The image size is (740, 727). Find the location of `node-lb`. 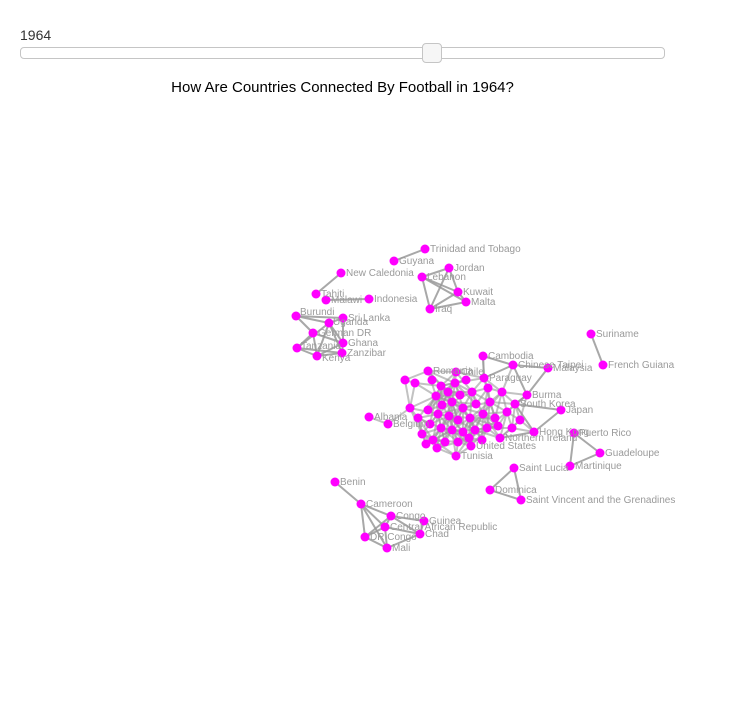

node-lb is located at coordinates (422, 277).